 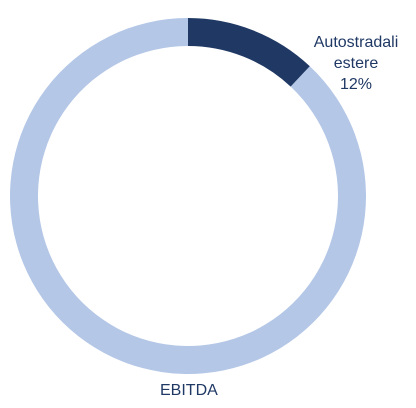 I want to click on donut-slice, so click(x=249, y=52).